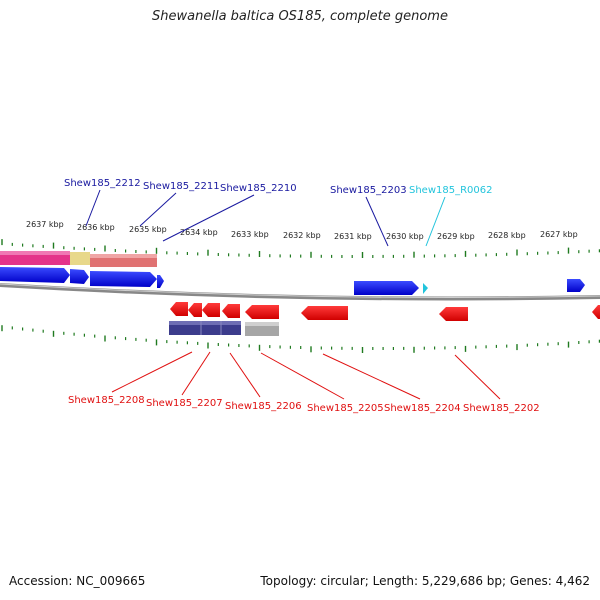  What do you see at coordinates (302, 235) in the screenshot?
I see `kbp-label: 2632 kbp` at bounding box center [302, 235].